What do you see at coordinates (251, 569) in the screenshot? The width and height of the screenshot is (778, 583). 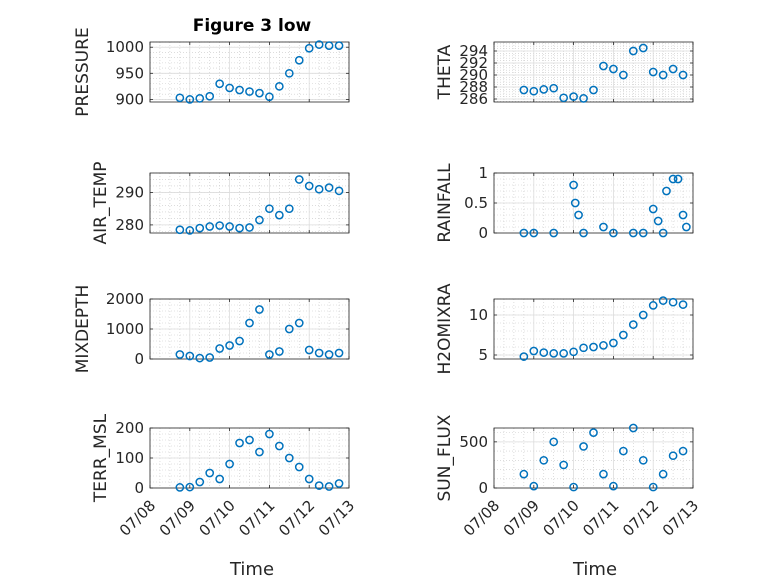 I see `x-axis-label-left: Time` at bounding box center [251, 569].